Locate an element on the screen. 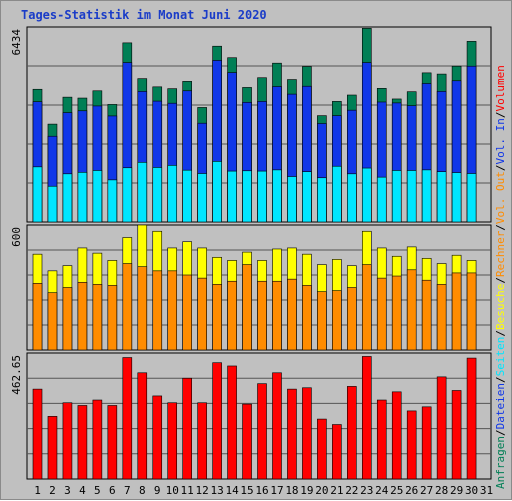 The image size is (512, 501). x-tick-label-8: 8 is located at coordinates (142, 490).